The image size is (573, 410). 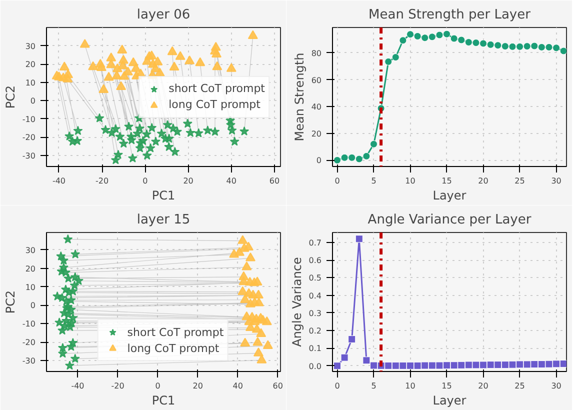 I want to click on y-tick-label: 0.4, so click(x=315, y=295).